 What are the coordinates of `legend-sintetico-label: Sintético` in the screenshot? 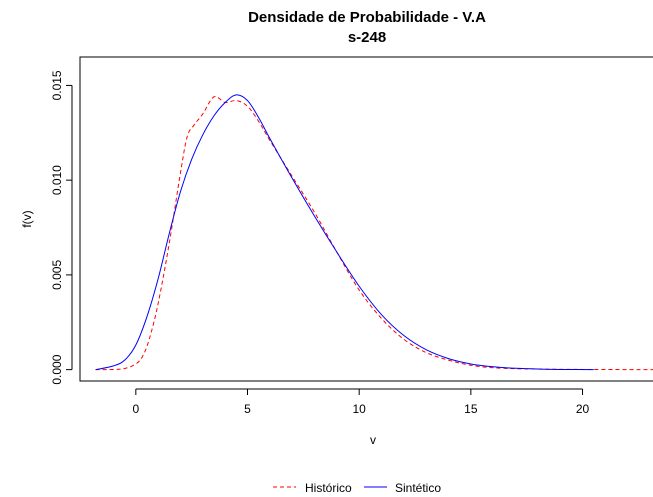 It's located at (418, 488).